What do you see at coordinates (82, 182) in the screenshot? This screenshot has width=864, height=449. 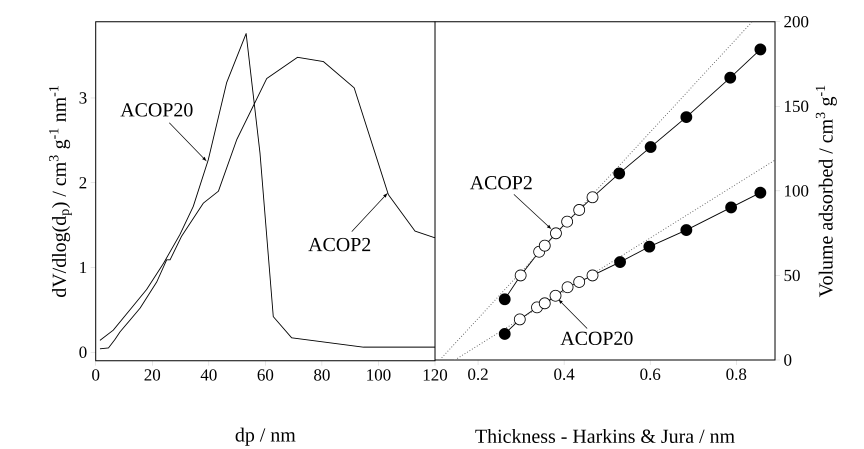 I see `y-tick-label: 2` at bounding box center [82, 182].